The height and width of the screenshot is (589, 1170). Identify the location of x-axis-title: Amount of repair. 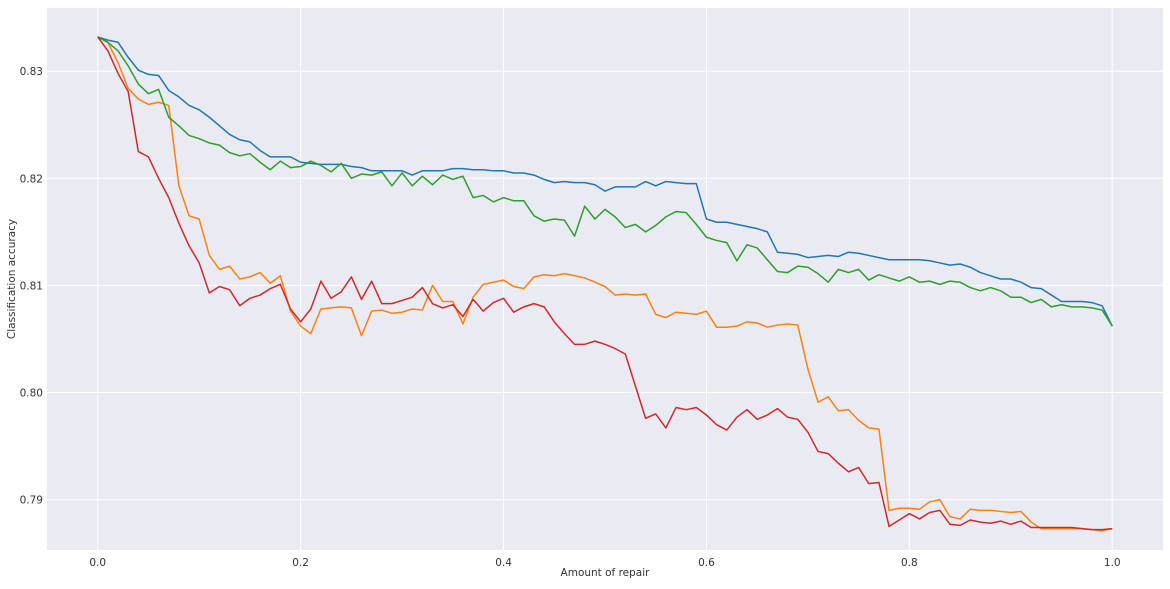
(606, 573).